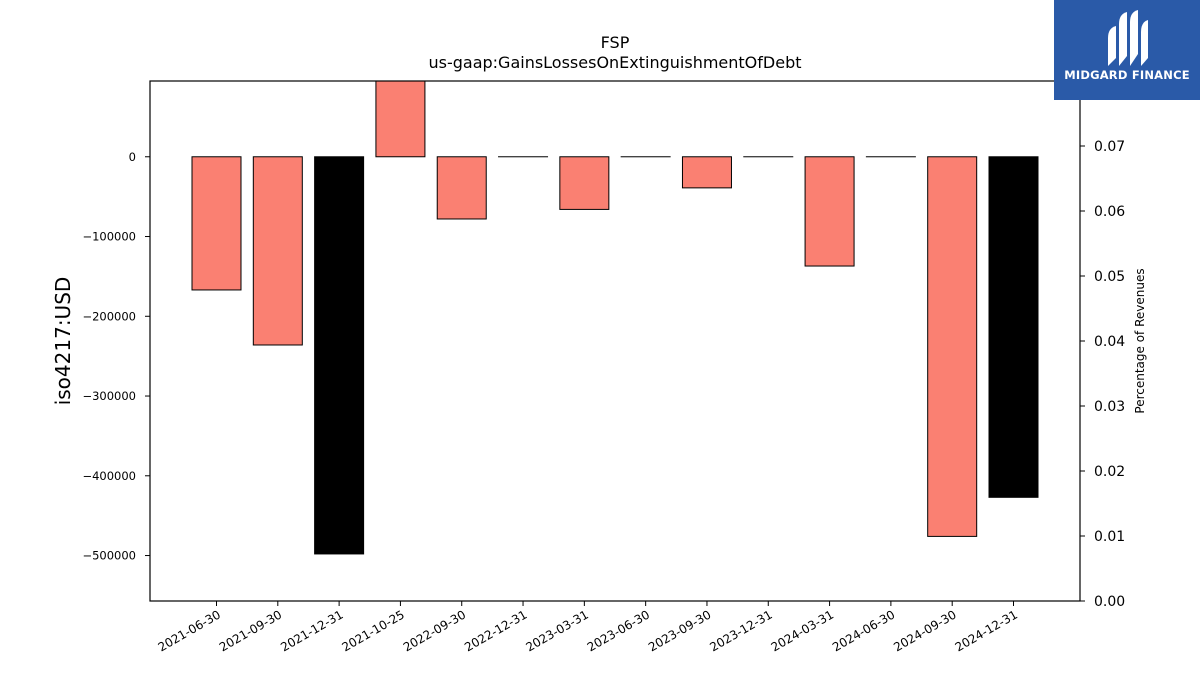 The height and width of the screenshot is (675, 1200). What do you see at coordinates (1109, 472) in the screenshot?
I see `y2-tick-label: 0.02` at bounding box center [1109, 472].